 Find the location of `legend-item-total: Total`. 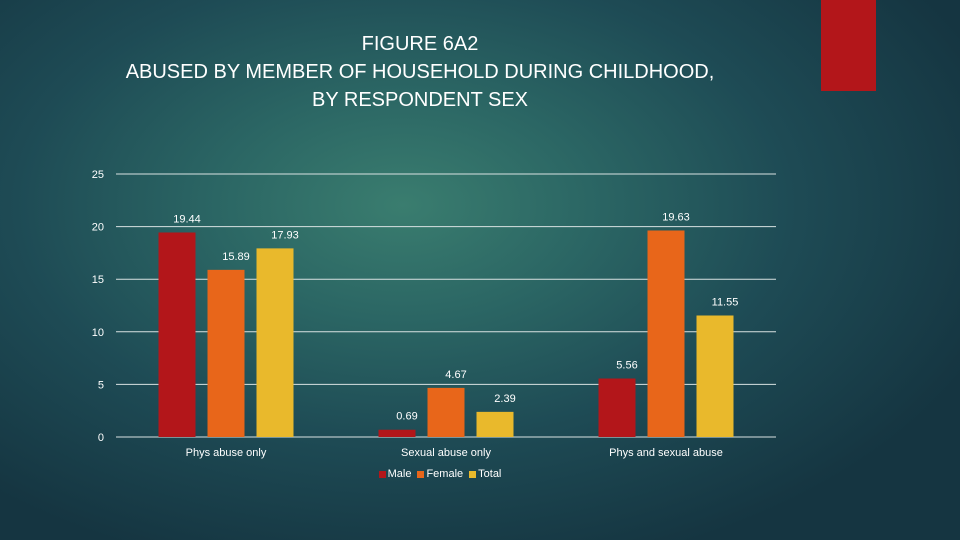

legend-item-total: Total is located at coordinates (485, 474).